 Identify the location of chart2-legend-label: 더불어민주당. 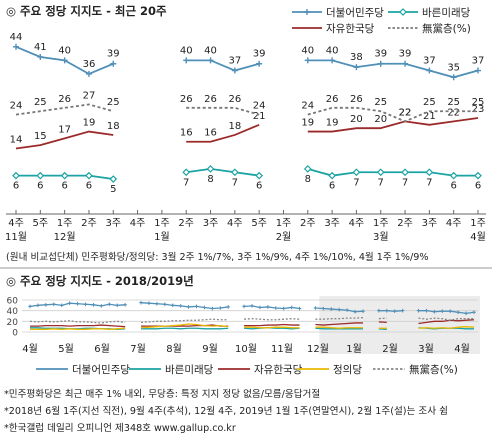
(101, 370).